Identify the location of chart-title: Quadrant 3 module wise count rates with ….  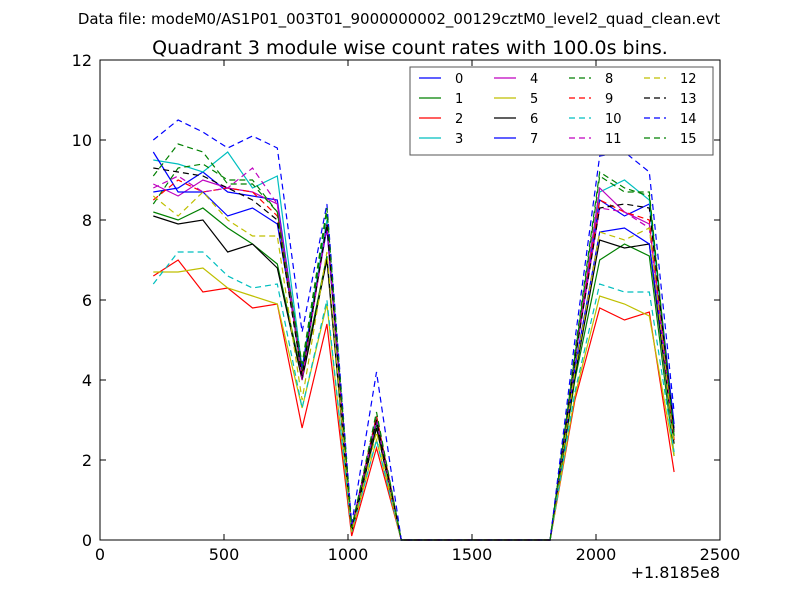
(410, 48).